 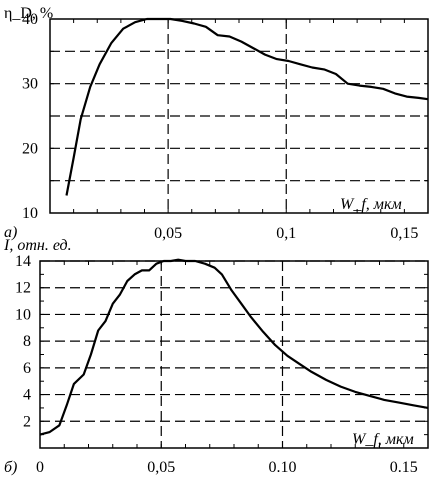 What do you see at coordinates (161, 467) in the screenshot?
I see `panel-b-xtick-label: 0,05` at bounding box center [161, 467].